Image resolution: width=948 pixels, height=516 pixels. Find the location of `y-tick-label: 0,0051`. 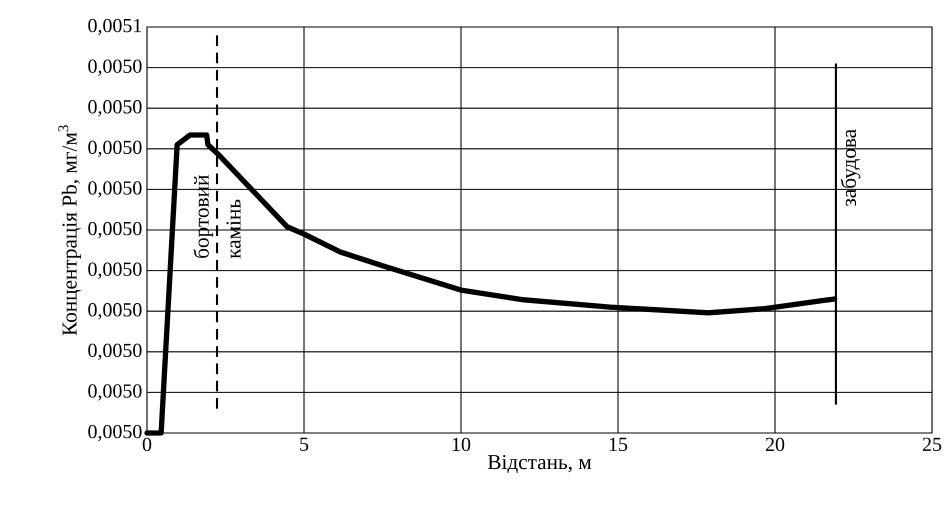

y-tick-label: 0,0051 is located at coordinates (115, 27).